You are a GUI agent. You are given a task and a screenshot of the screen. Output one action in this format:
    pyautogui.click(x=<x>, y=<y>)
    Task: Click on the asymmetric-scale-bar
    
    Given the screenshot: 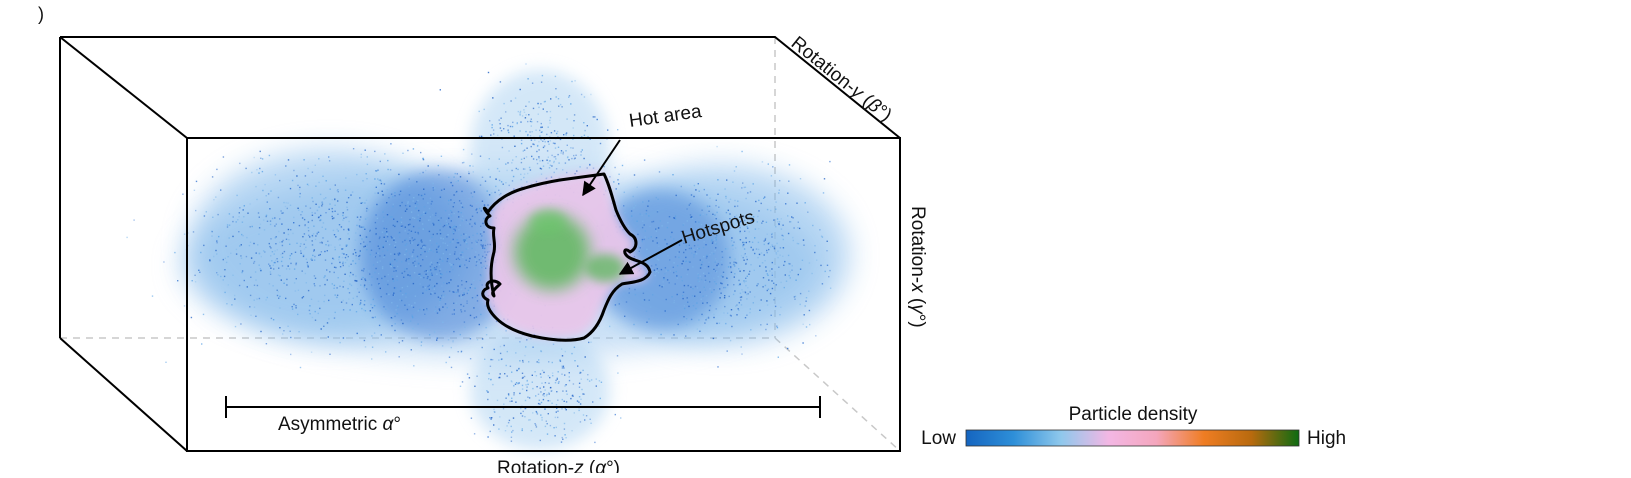 What is the action you would take?
    pyautogui.click(x=523, y=407)
    